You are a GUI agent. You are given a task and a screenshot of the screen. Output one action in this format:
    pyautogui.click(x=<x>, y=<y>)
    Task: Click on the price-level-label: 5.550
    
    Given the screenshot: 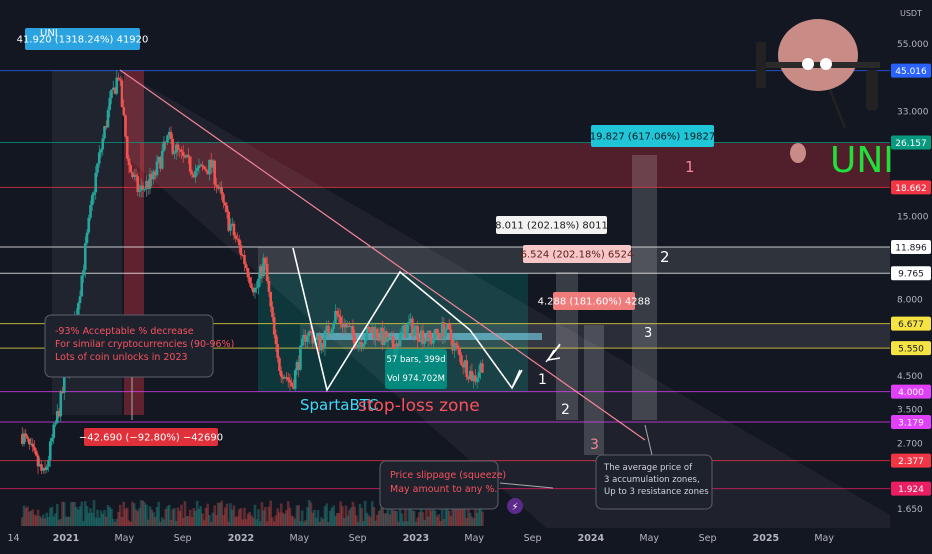 What is the action you would take?
    pyautogui.click(x=911, y=350)
    